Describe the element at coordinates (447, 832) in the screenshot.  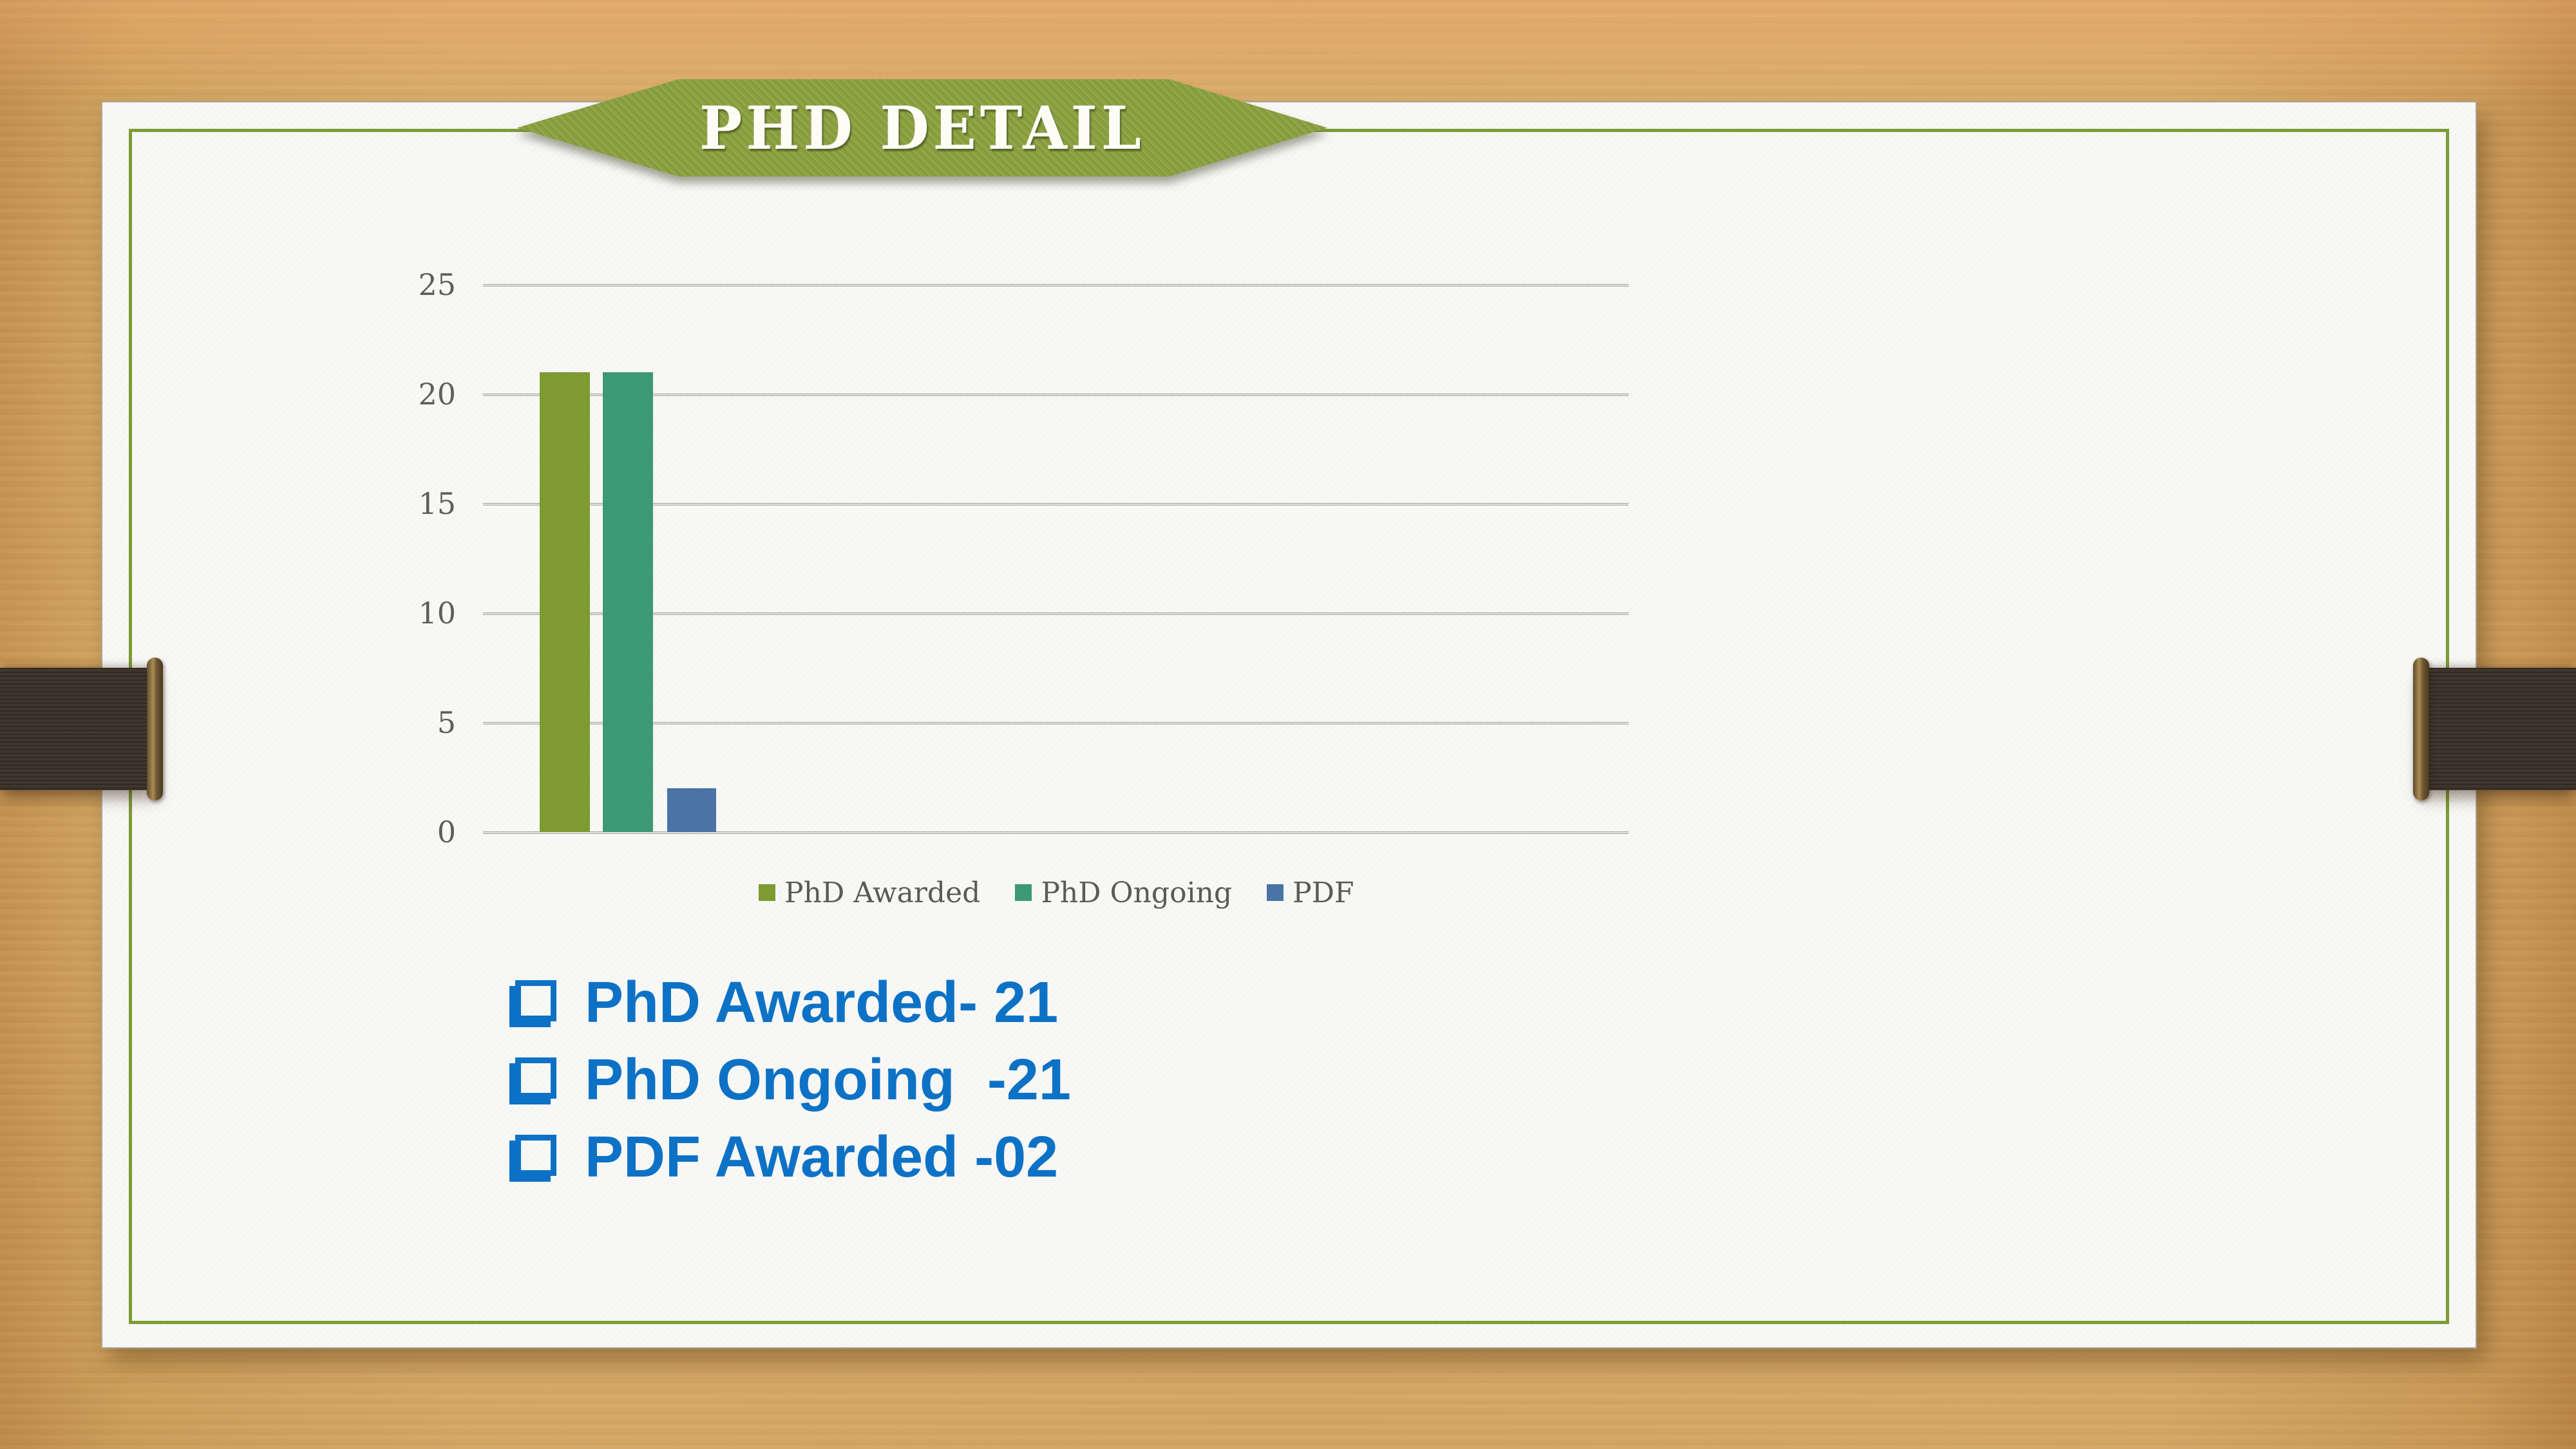
I see `y-axis-label: 0` at that location.